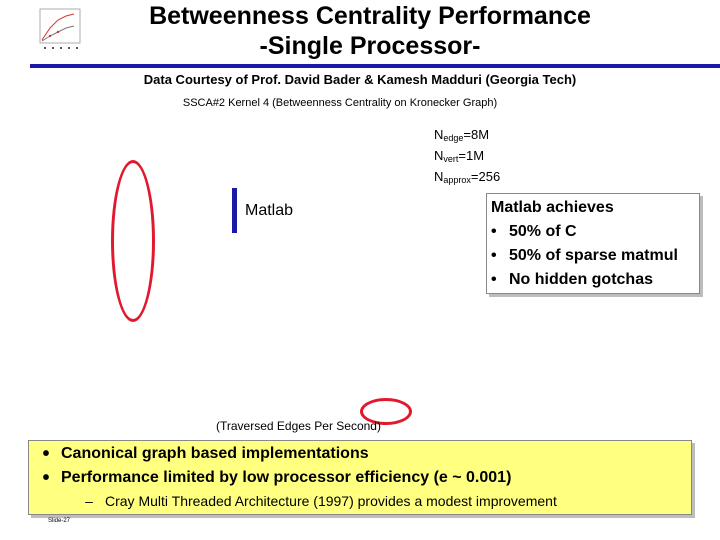  Describe the element at coordinates (59, 521) in the screenshot. I see `slide-number: Slide-27` at that location.